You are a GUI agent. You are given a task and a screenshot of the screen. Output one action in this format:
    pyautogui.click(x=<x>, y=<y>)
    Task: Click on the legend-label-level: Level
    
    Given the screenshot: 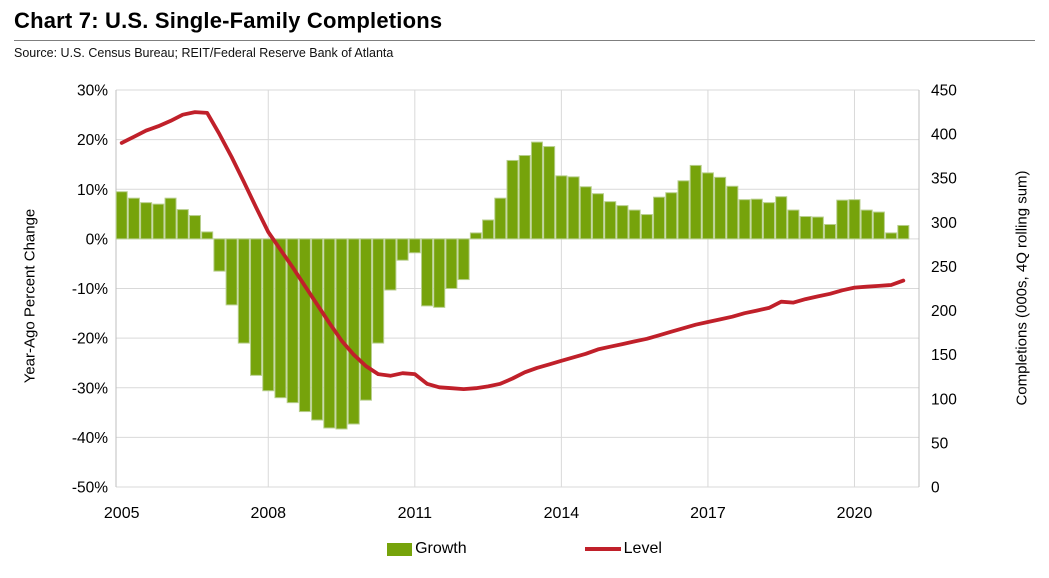 What is the action you would take?
    pyautogui.click(x=642, y=548)
    